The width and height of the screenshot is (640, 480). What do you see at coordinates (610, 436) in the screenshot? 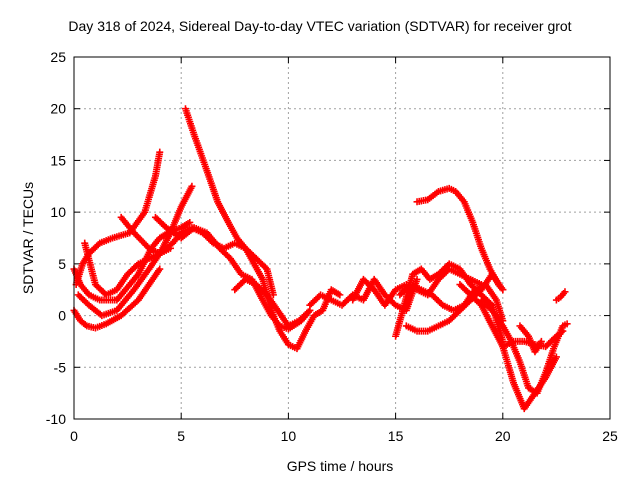
I see `x-tick-label: 25` at bounding box center [610, 436].